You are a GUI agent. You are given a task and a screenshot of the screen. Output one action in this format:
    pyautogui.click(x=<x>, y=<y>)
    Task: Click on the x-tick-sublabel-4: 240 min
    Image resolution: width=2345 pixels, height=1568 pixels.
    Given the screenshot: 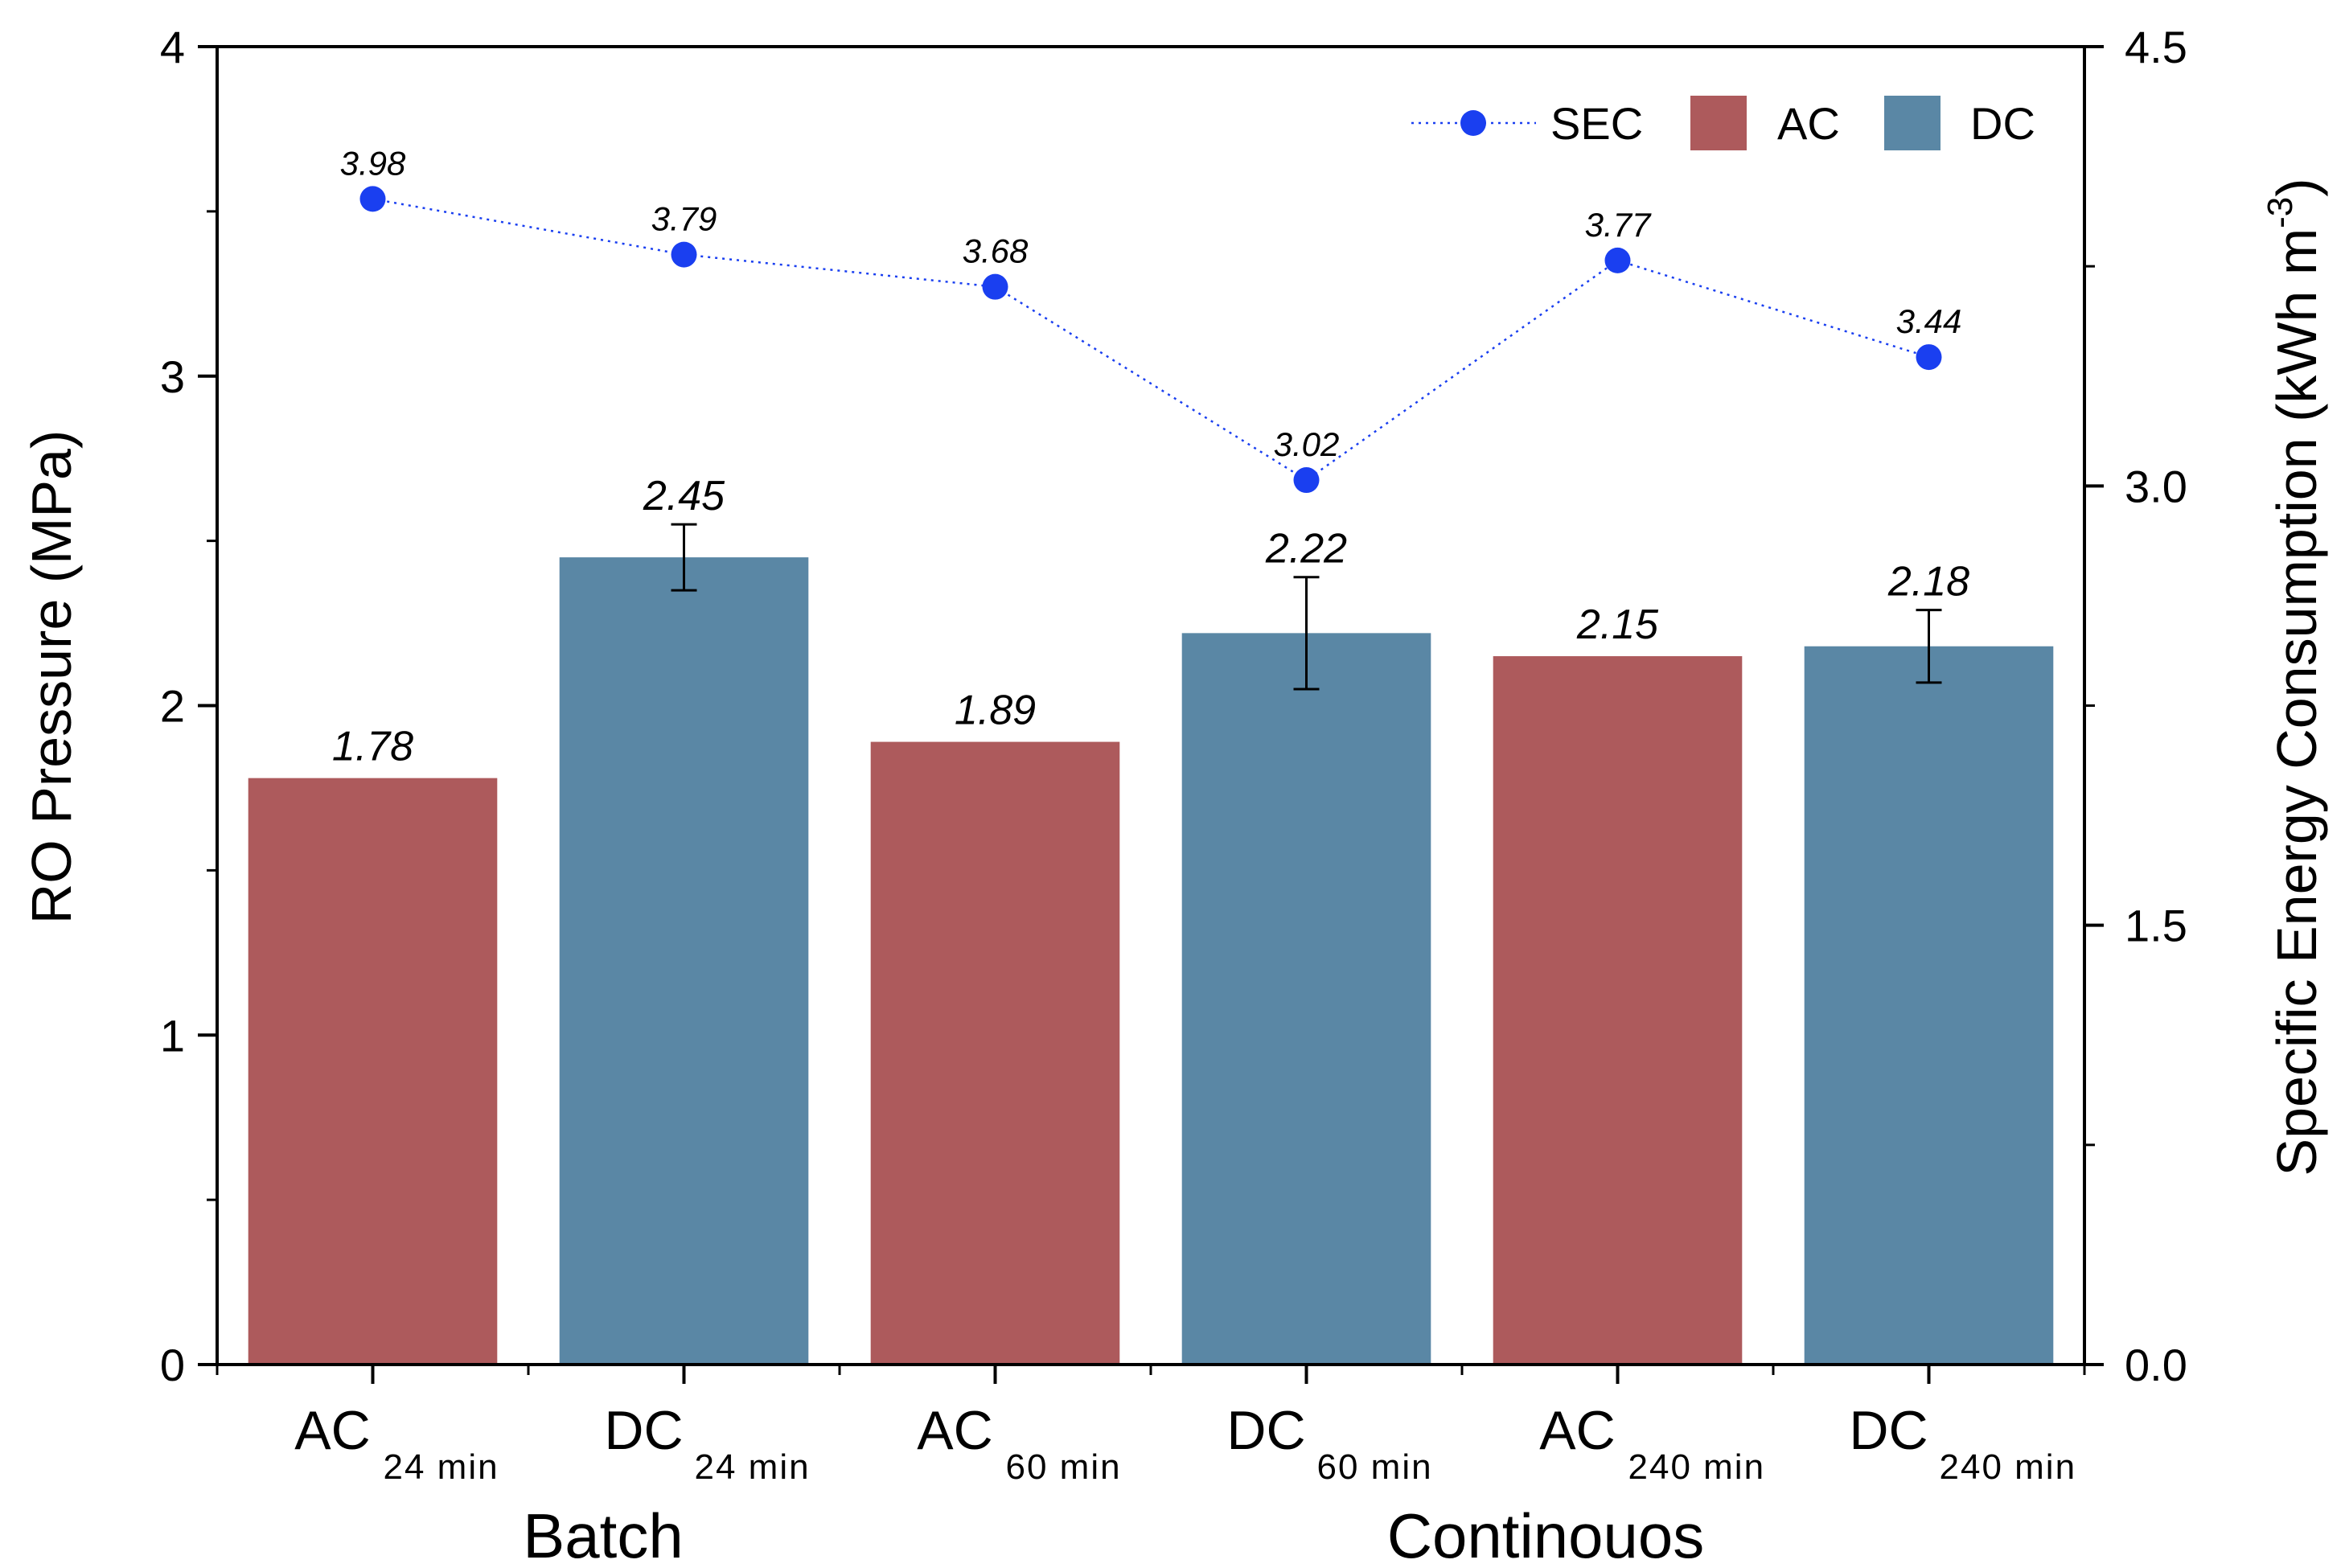 What is the action you would take?
    pyautogui.click(x=1697, y=1467)
    